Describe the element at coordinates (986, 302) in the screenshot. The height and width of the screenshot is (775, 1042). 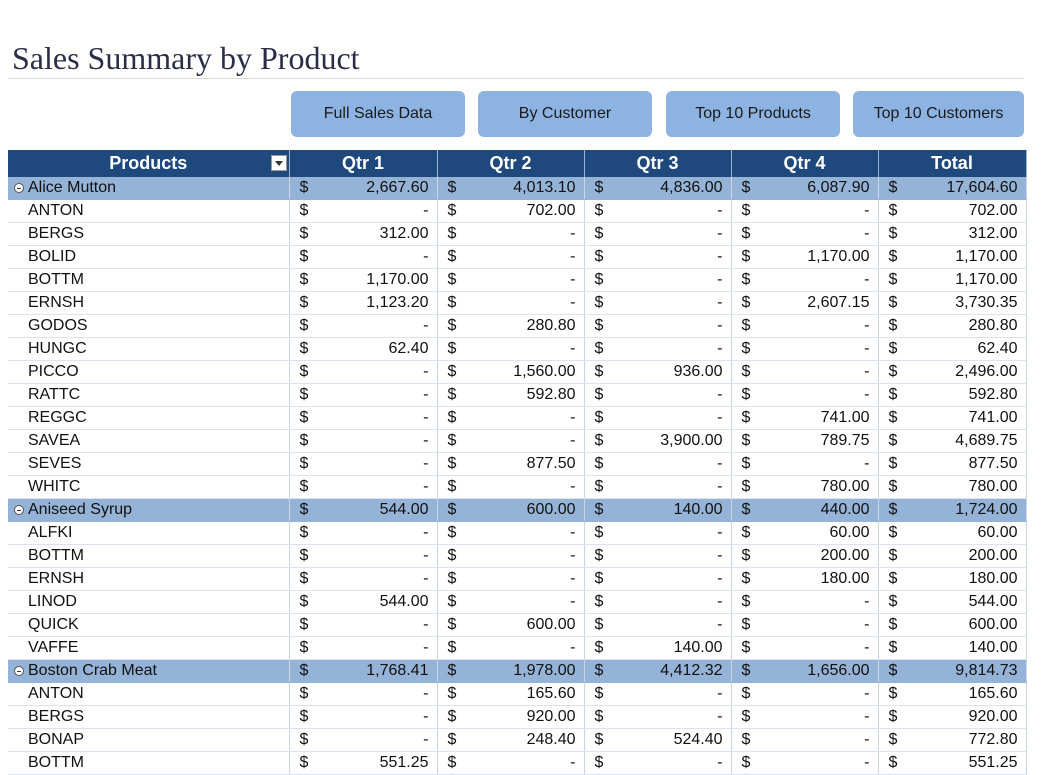
I see `amount: 3,730.35` at that location.